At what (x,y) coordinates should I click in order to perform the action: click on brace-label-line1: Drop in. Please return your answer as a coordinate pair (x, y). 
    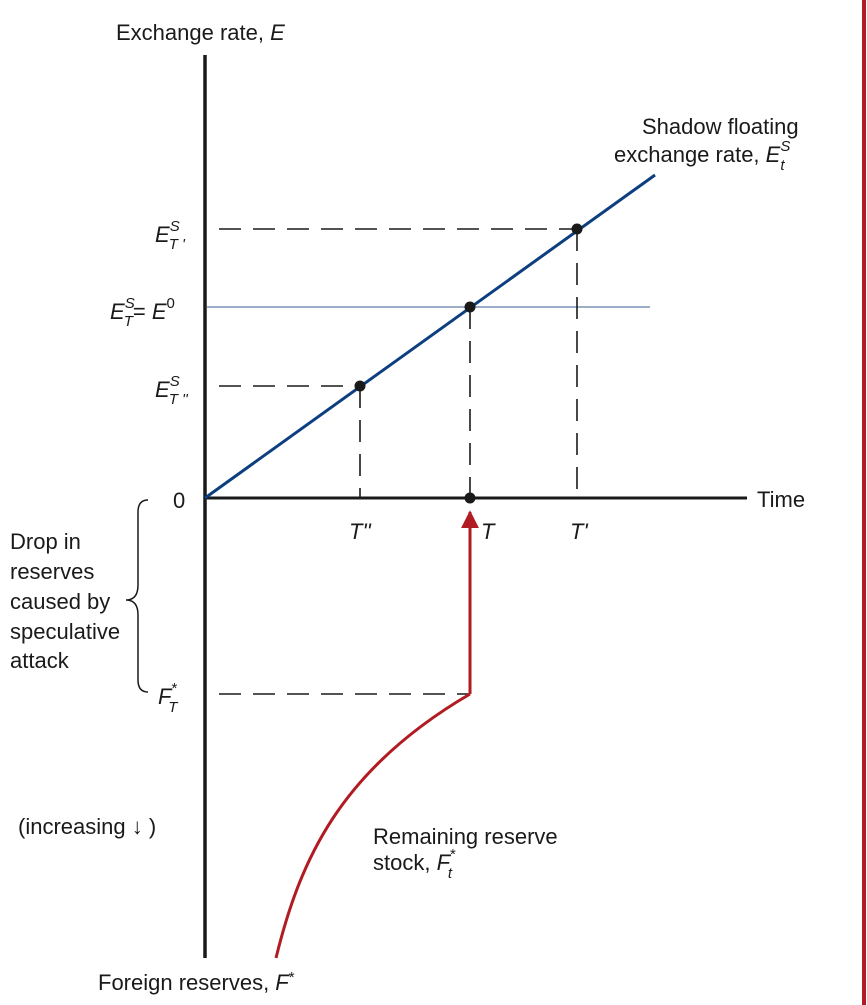
    Looking at the image, I should click on (45, 541).